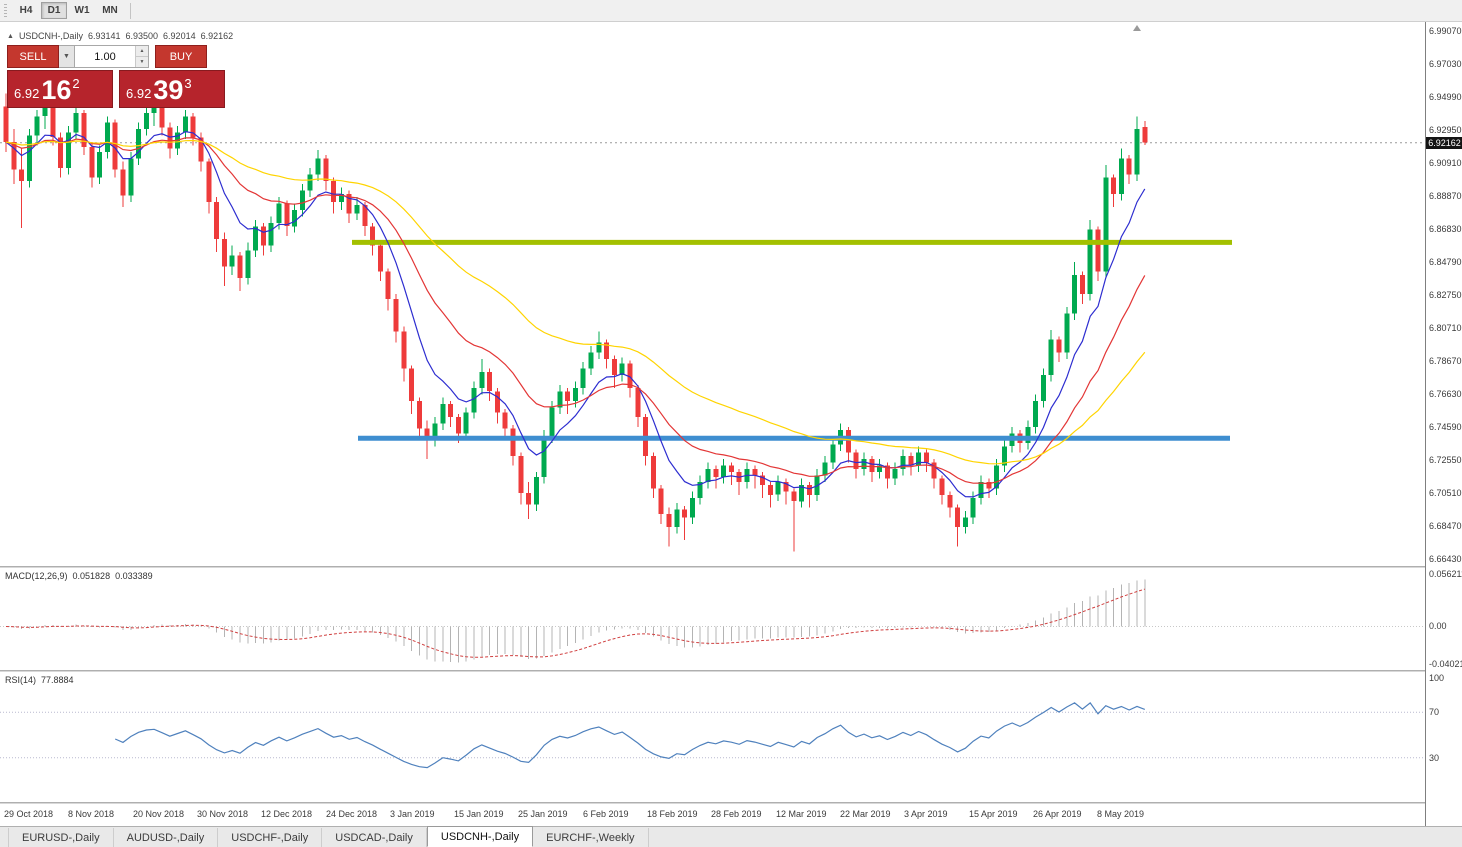 Image resolution: width=1462 pixels, height=847 pixels. Describe the element at coordinates (26, 10) in the screenshot. I see `timeframe-button-h4: H4` at that location.